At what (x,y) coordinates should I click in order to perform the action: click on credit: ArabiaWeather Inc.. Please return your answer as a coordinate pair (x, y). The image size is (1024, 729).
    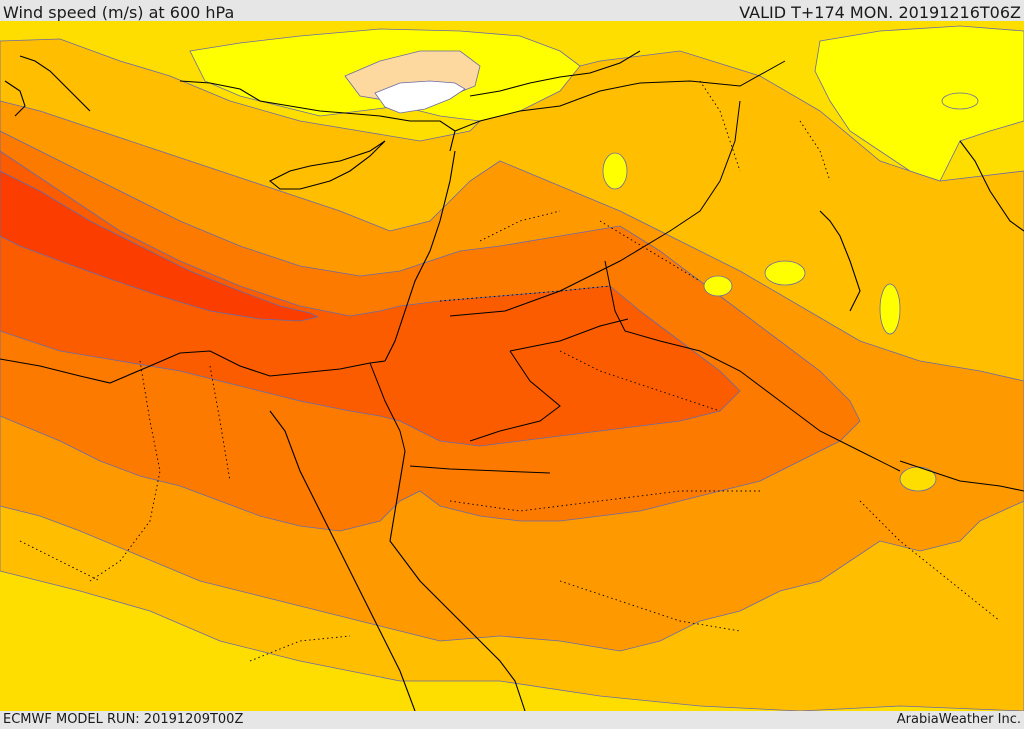
    Looking at the image, I should click on (958, 719).